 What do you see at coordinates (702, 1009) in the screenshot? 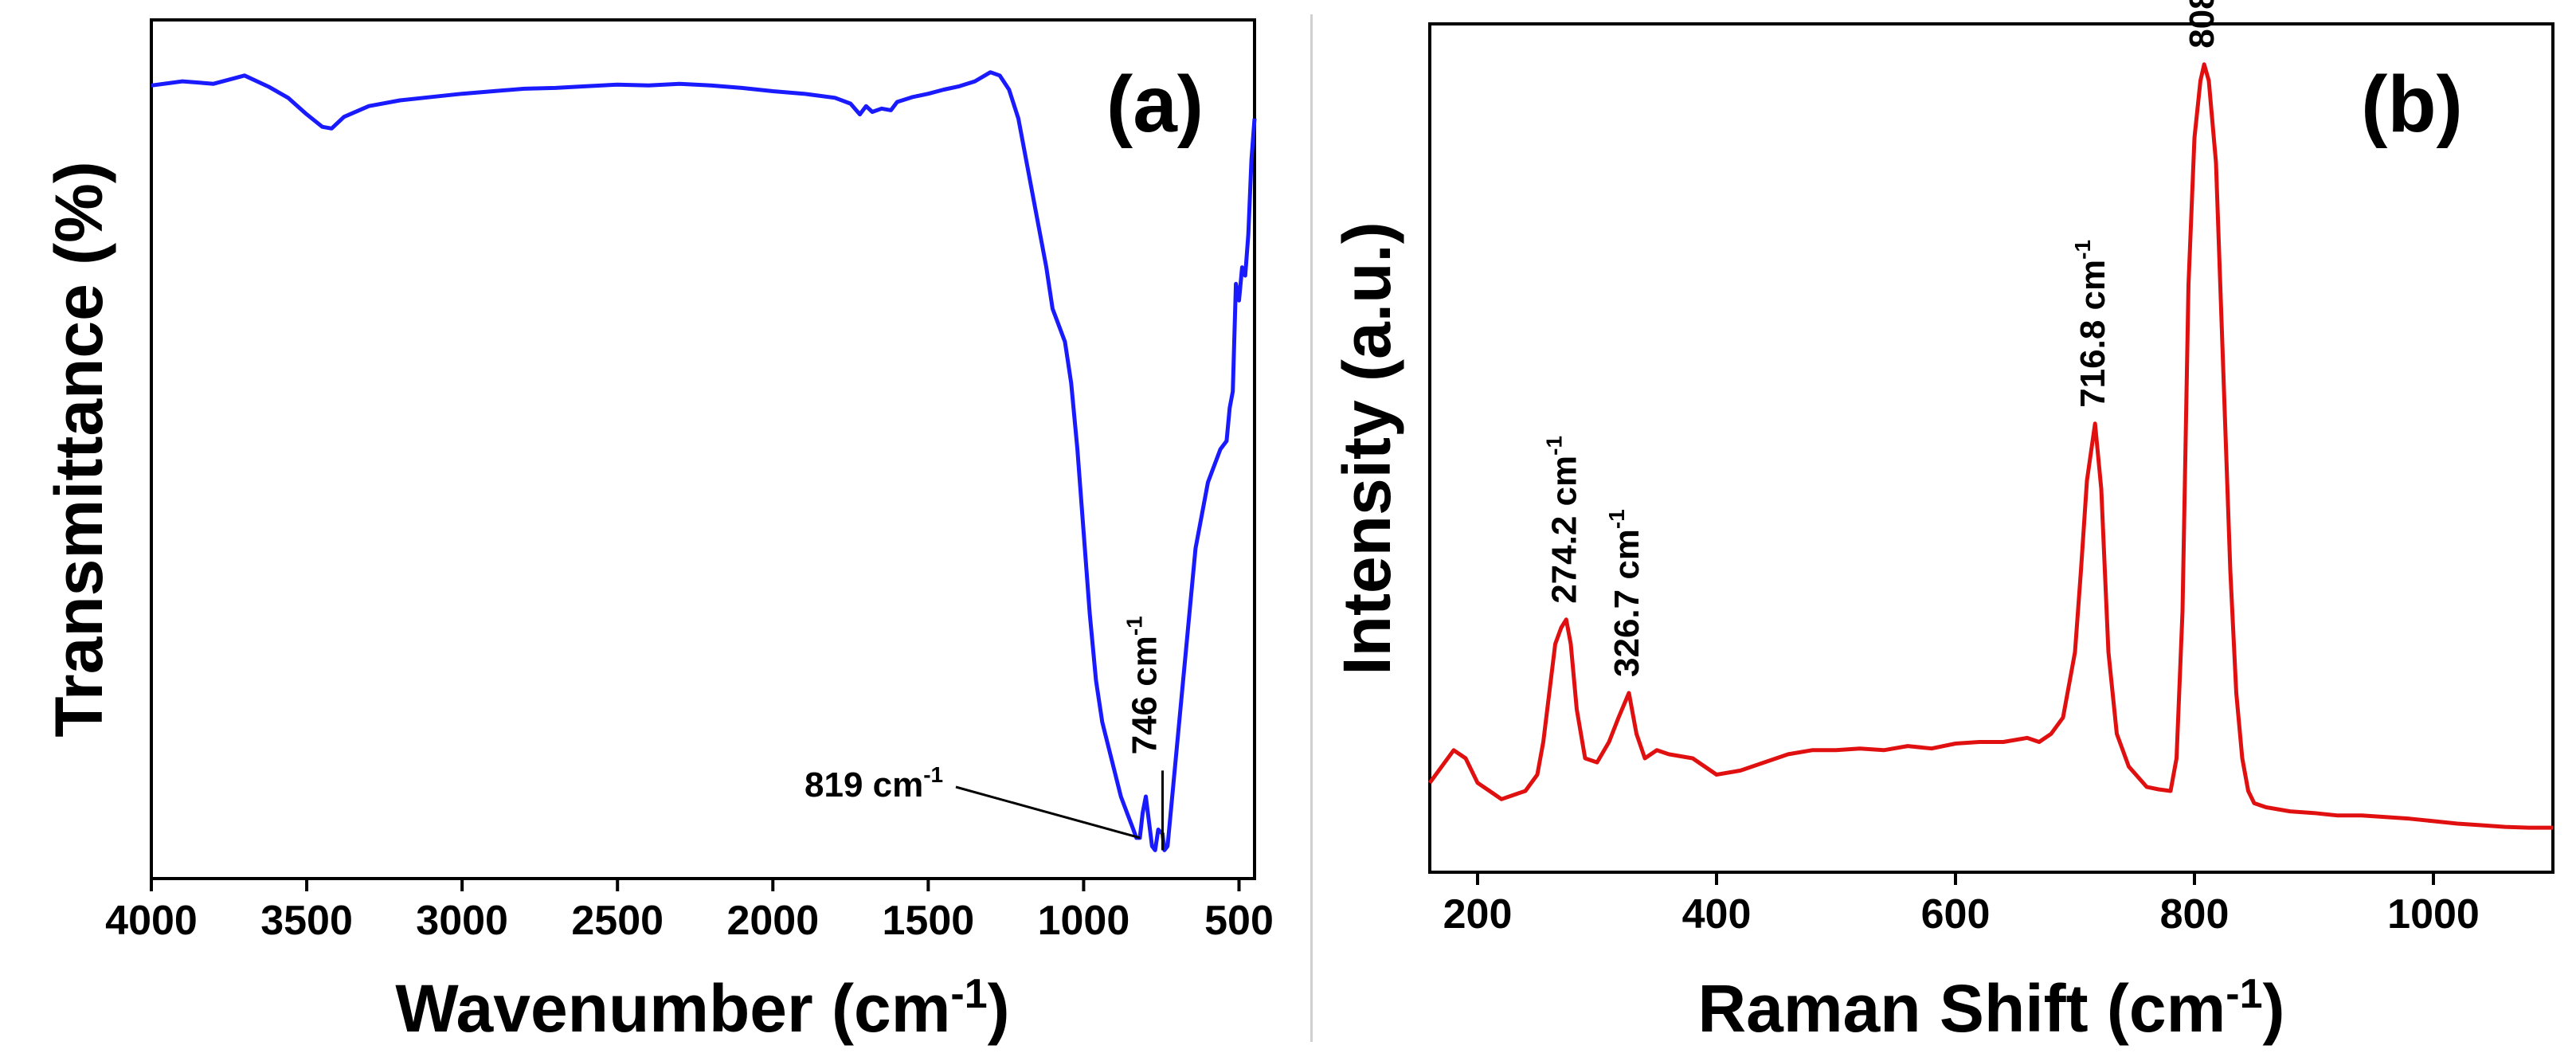
I see `panel-a-x-axis-label: Wavenumber (cm-1)` at bounding box center [702, 1009].